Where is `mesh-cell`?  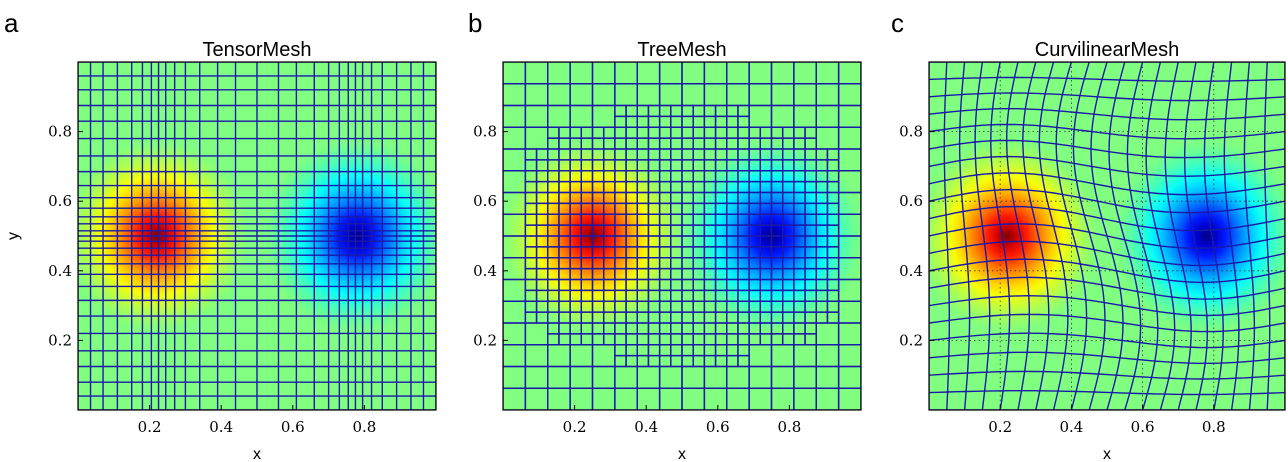 mesh-cell is located at coordinates (849, 73).